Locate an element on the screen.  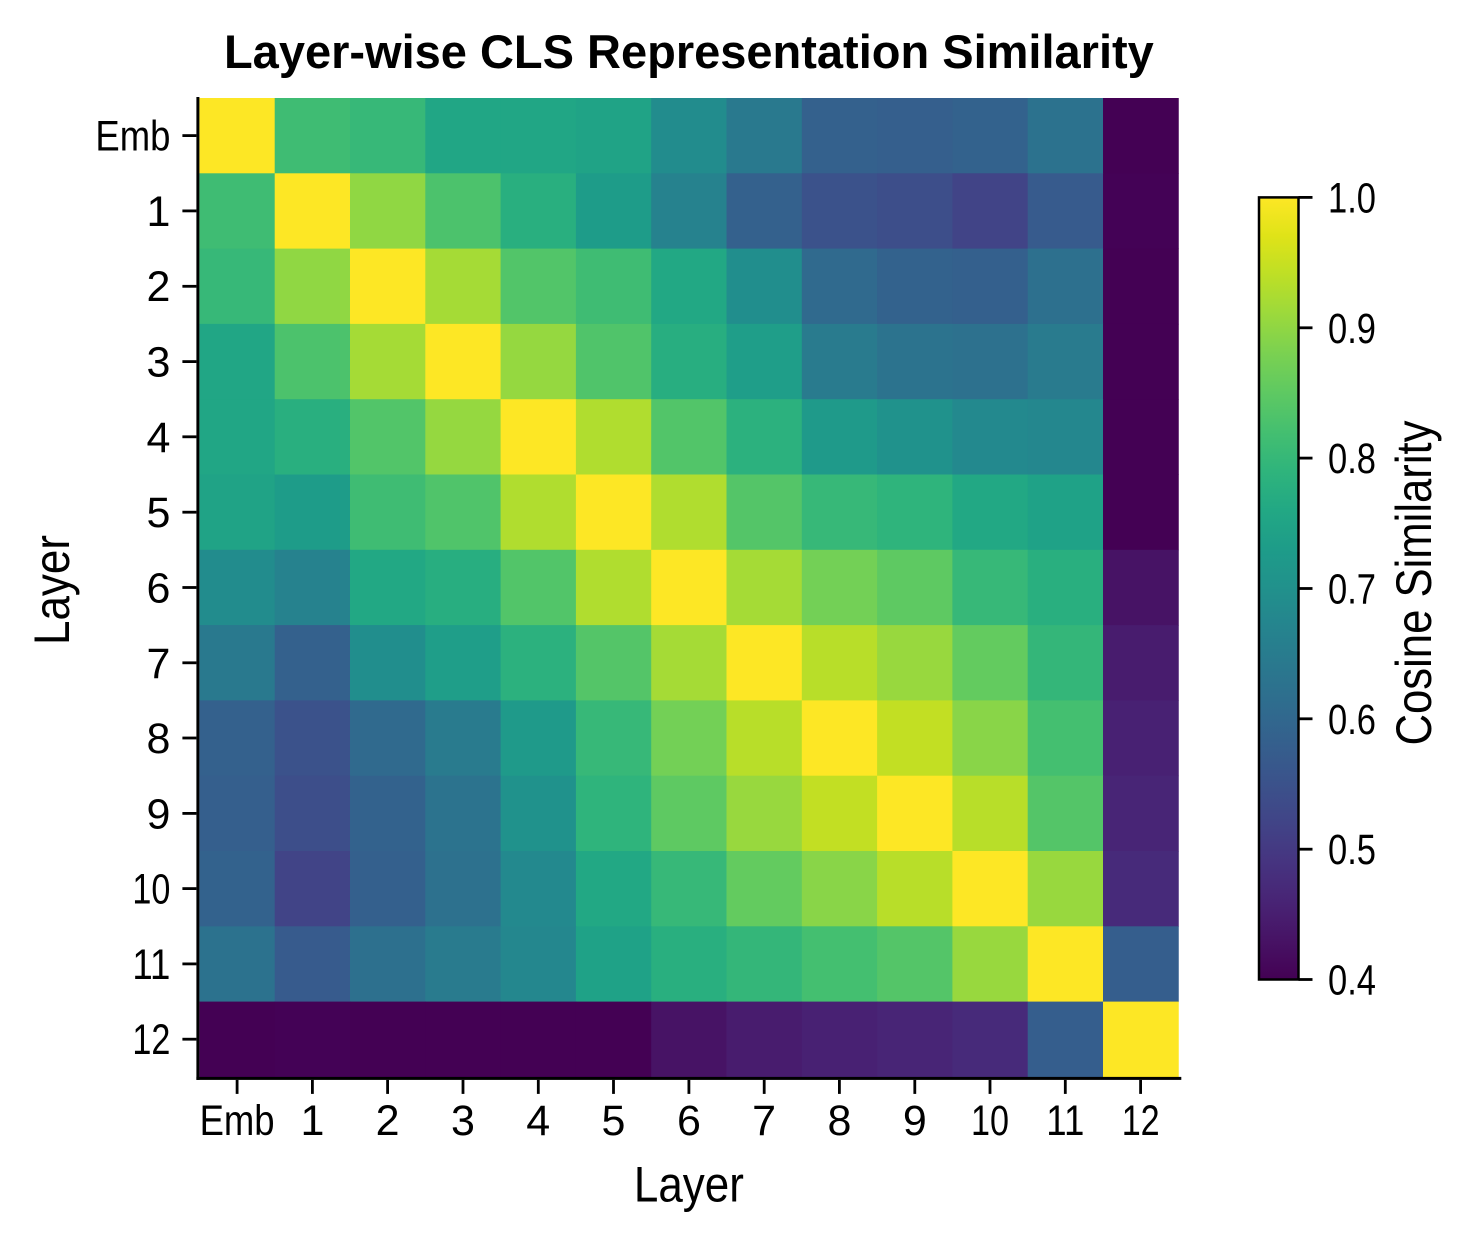
svg-text: 0.7 is located at coordinates (1352, 590).